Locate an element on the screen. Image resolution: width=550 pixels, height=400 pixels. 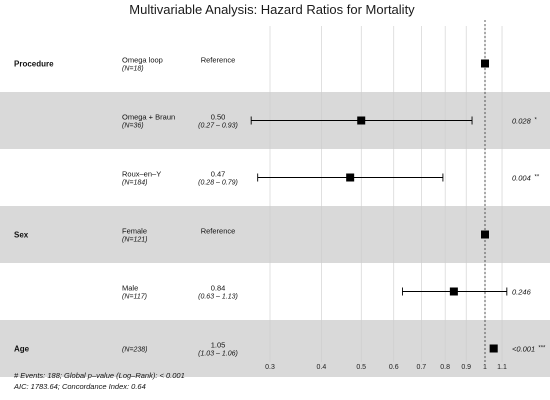
level-label: Omega + Braun is located at coordinates (148, 117).